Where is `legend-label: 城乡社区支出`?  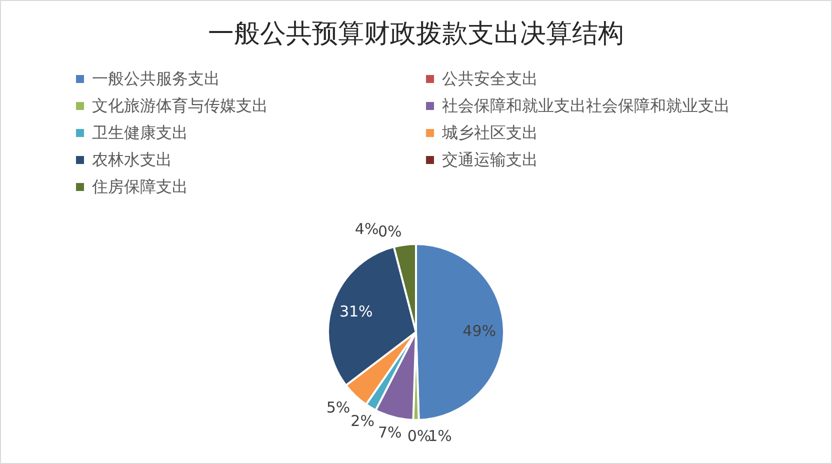 legend-label: 城乡社区支出 is located at coordinates (489, 132).